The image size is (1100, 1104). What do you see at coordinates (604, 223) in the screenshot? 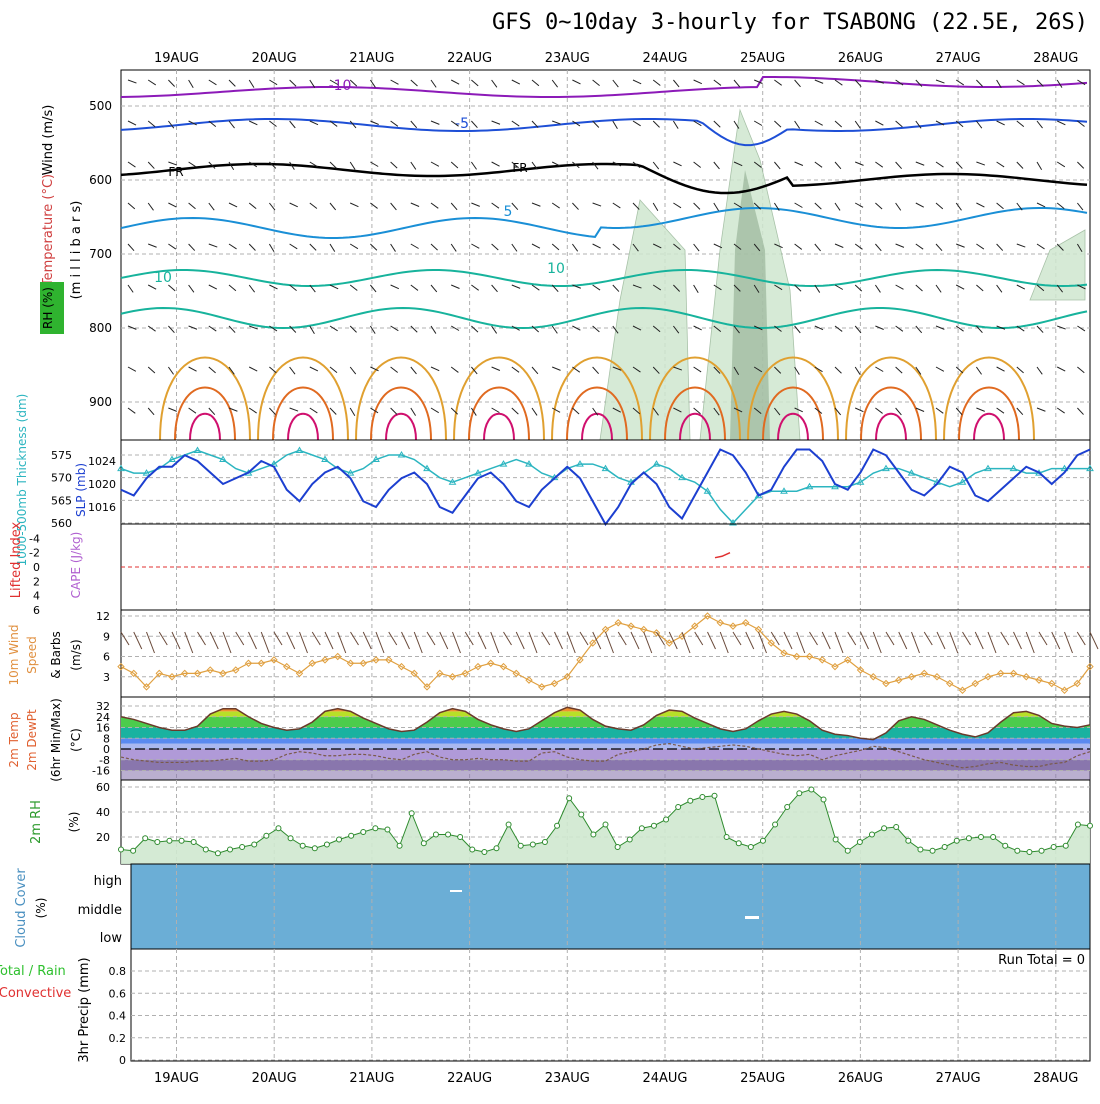
I see `contour-plus5` at bounding box center [604, 223].